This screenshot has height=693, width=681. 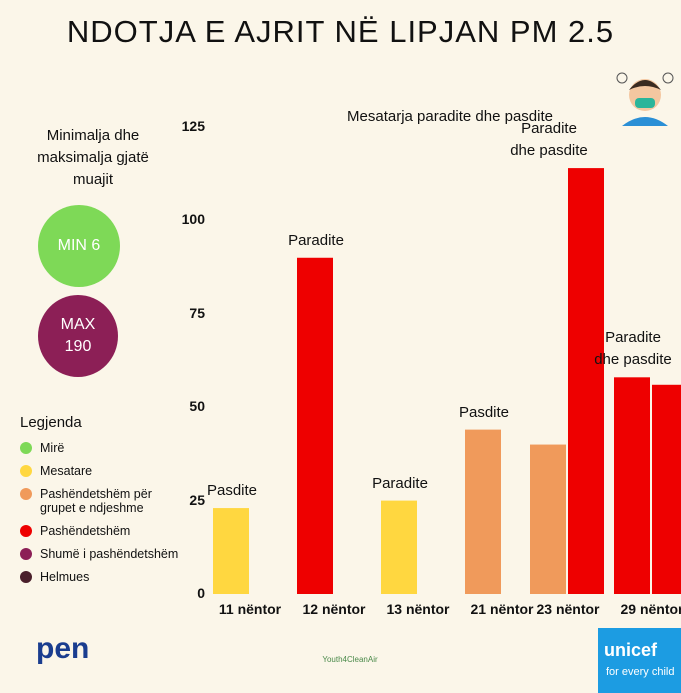 I want to click on logo-youth: Youth4CleanAir, so click(x=350, y=659).